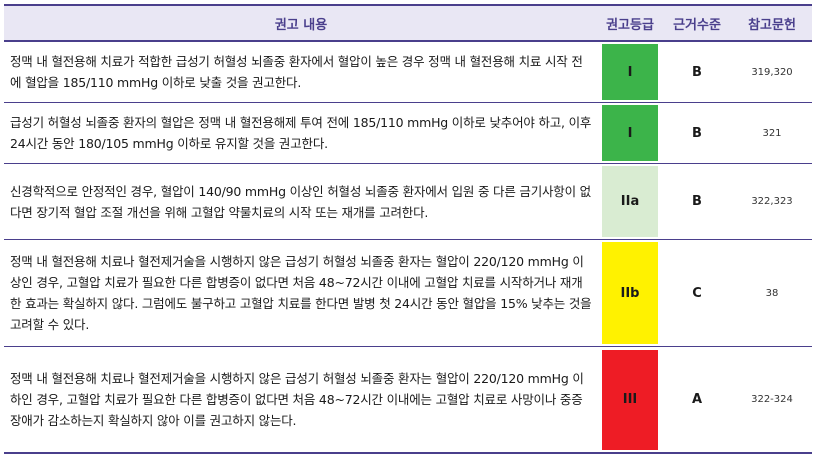 This screenshot has height=464, width=816. Describe the element at coordinates (301, 23) in the screenshot. I see `header-content: 권고 내용` at that location.